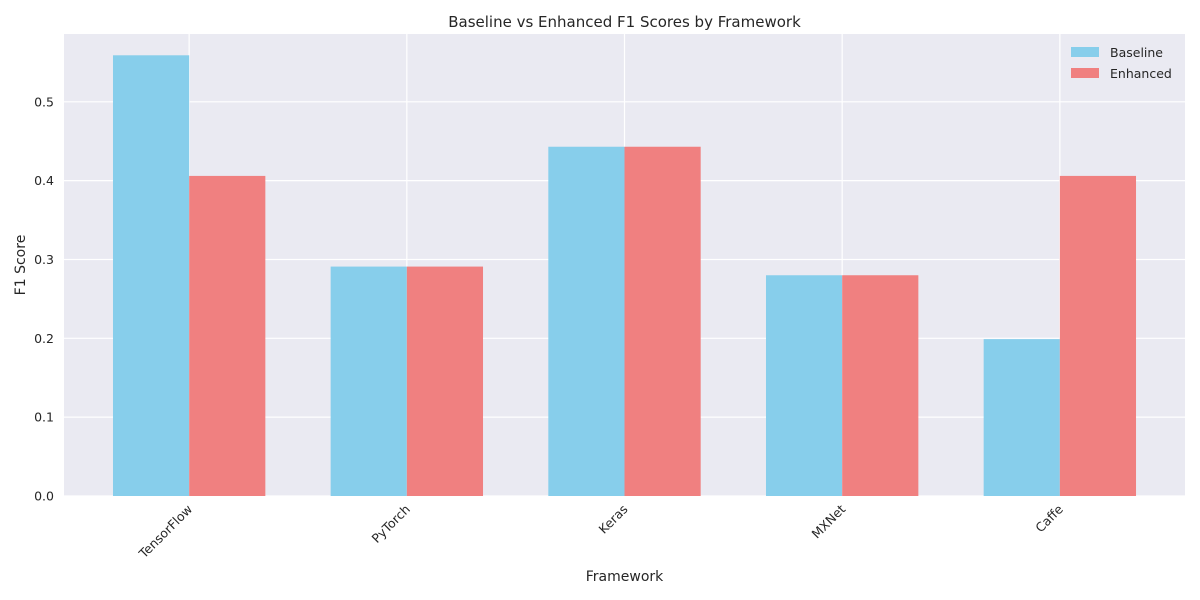 The height and width of the screenshot is (600, 1200). What do you see at coordinates (1141, 73) in the screenshot?
I see `legend-label-enhanced: Enhanced` at bounding box center [1141, 73].